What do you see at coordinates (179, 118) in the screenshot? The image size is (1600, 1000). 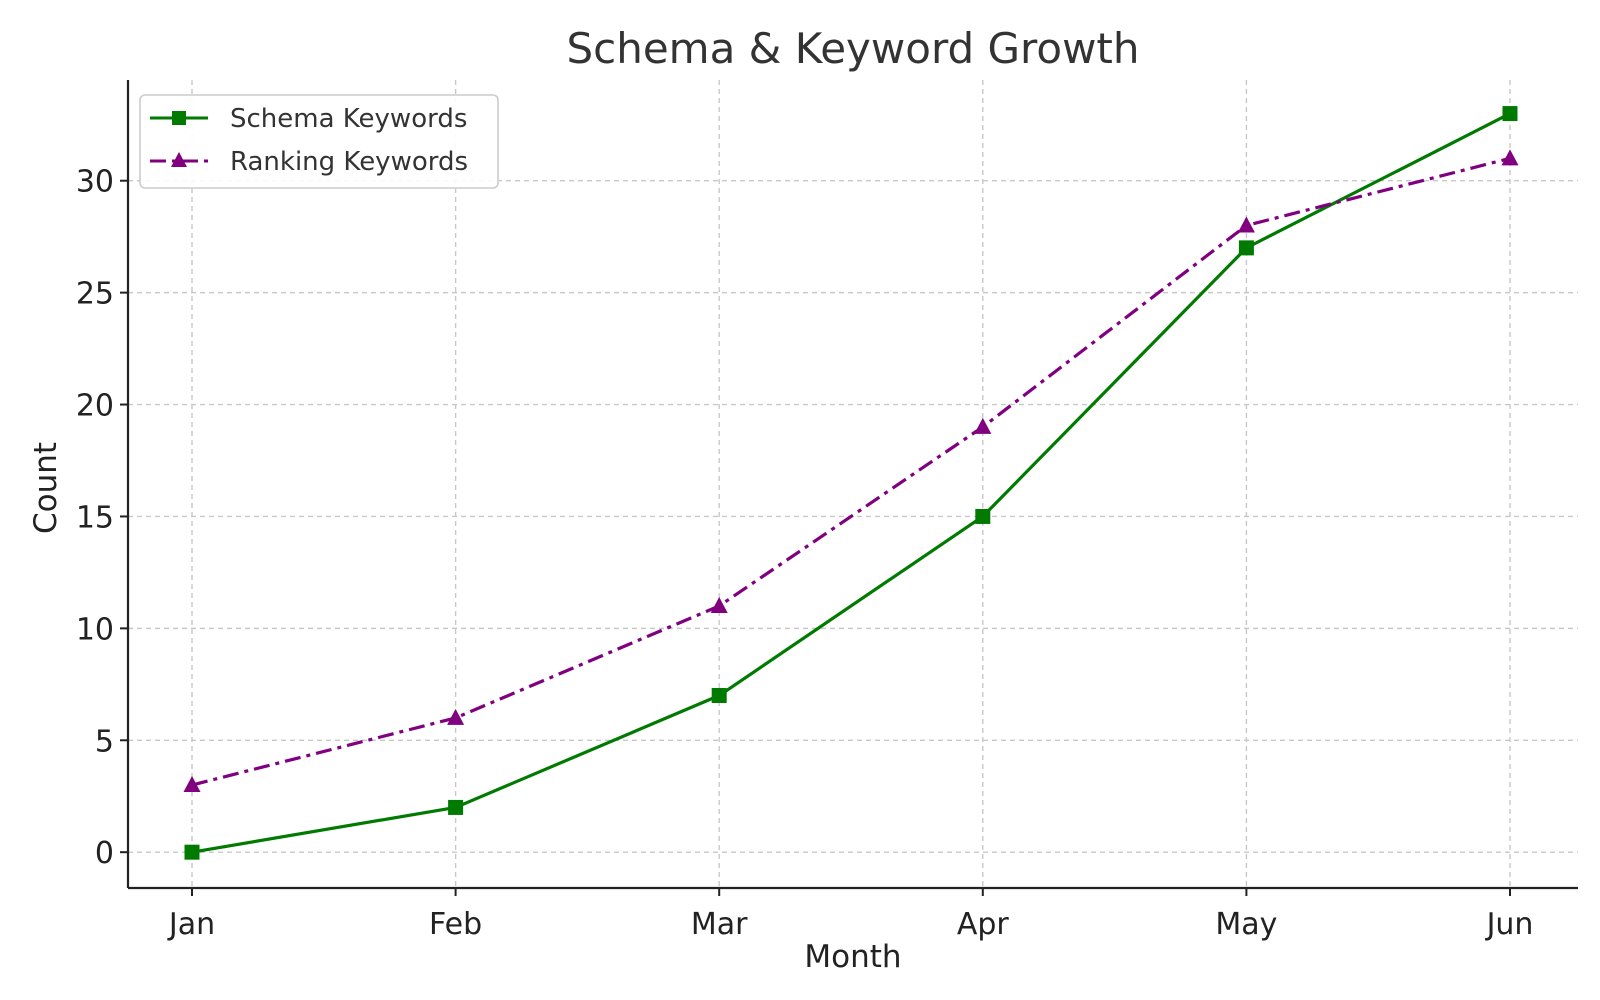 I see `legend-marker-square` at bounding box center [179, 118].